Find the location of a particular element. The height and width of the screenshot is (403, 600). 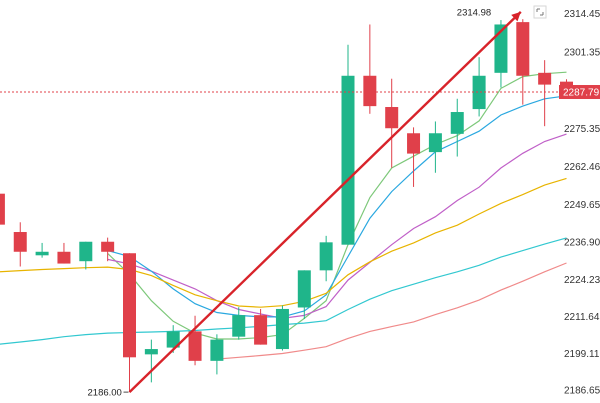

y-tick-label: 2186.65 is located at coordinates (582, 391).